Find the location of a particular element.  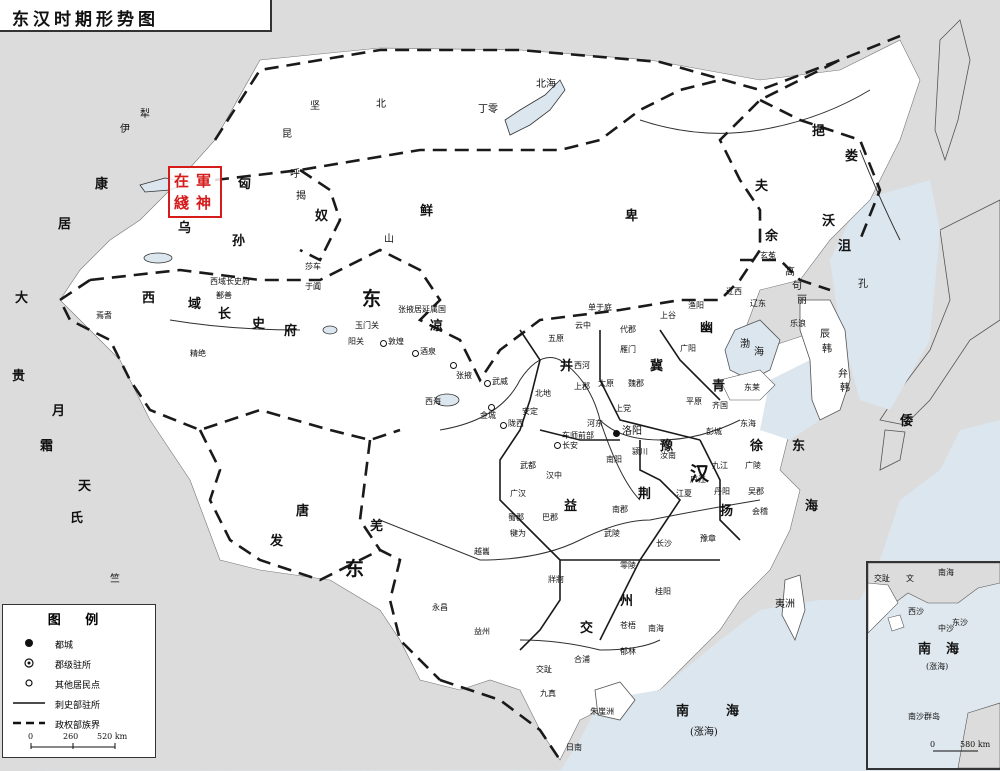

city-label-yunzhong: 云中 is located at coordinates (583, 325).